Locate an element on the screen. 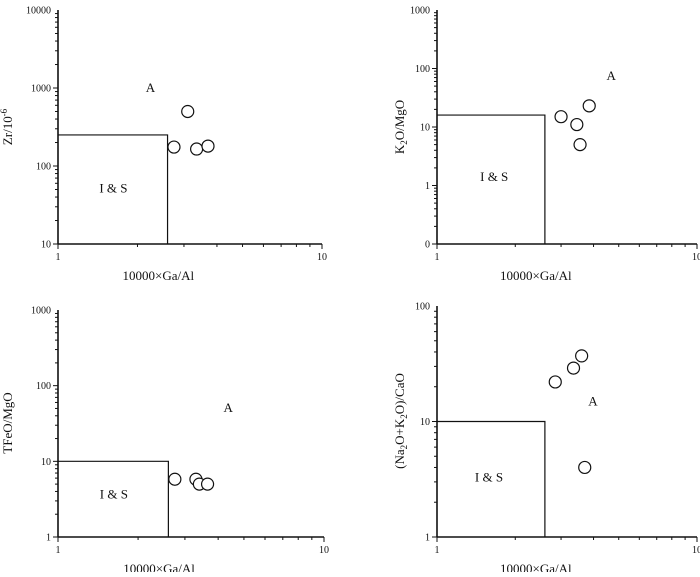  y-axis-title-part: O/MgO is located at coordinates (399, 120).